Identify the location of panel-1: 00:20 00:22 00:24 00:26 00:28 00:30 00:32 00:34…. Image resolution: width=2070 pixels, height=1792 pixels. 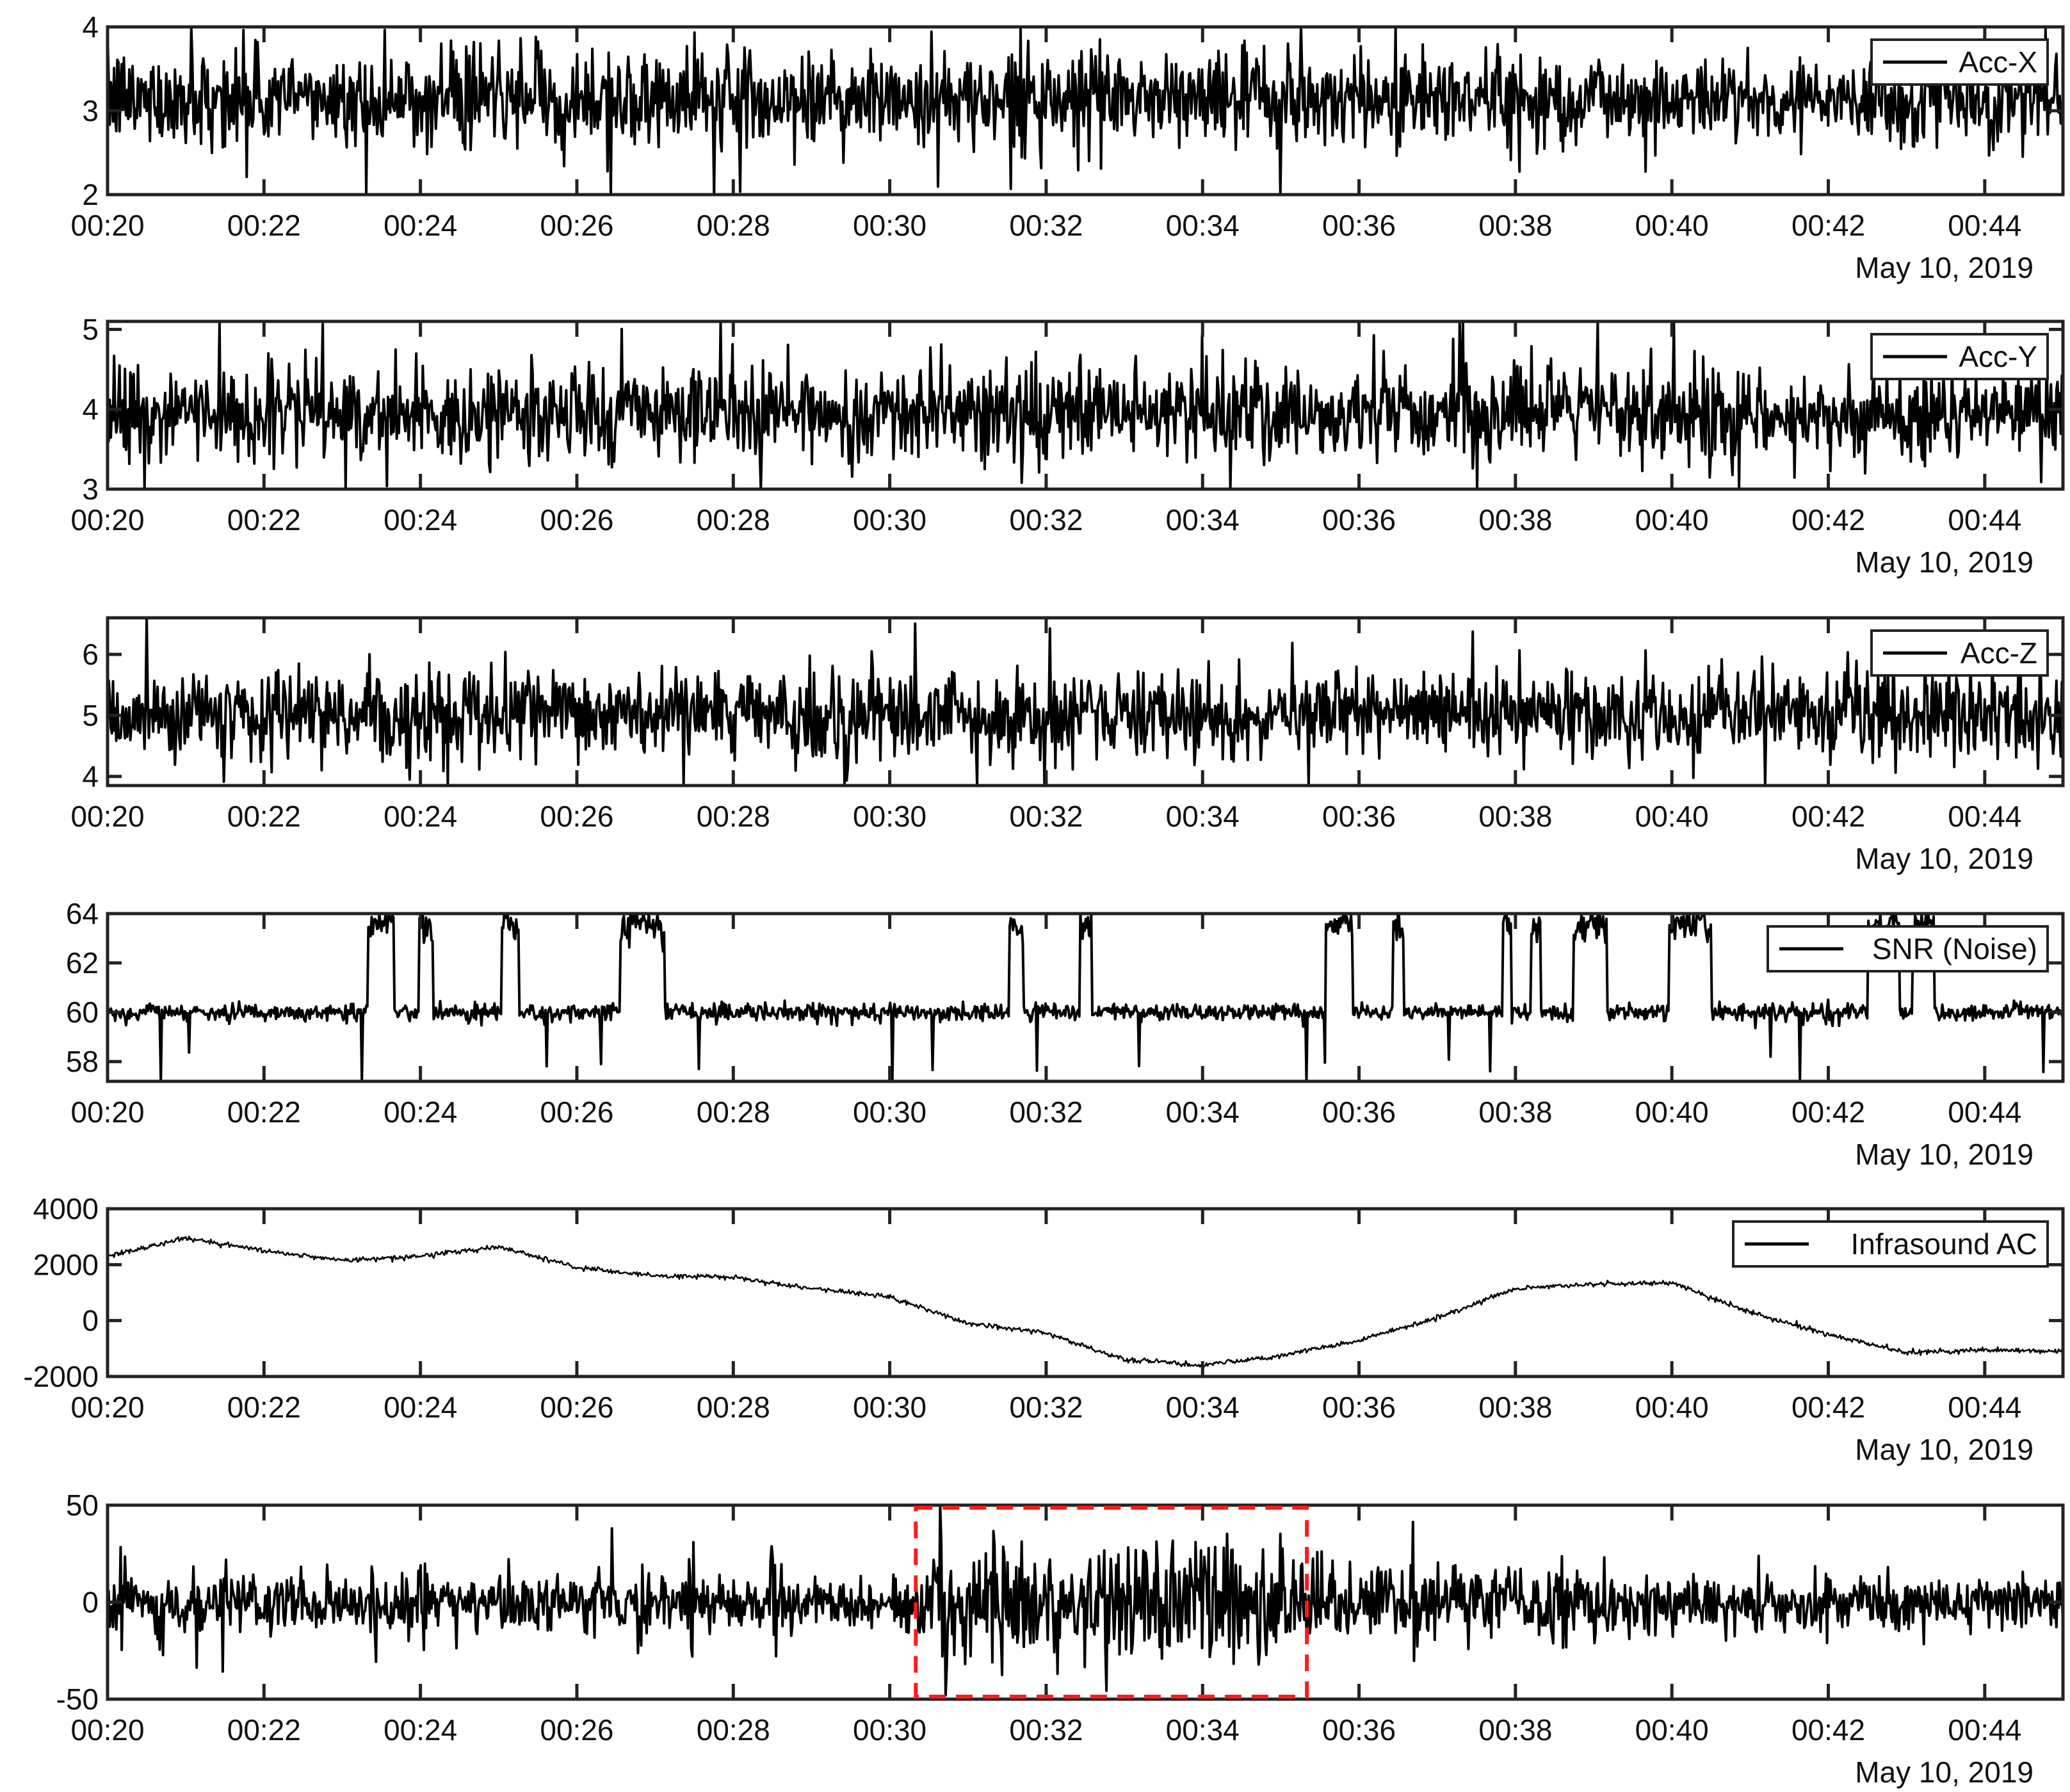
(1067, 147).